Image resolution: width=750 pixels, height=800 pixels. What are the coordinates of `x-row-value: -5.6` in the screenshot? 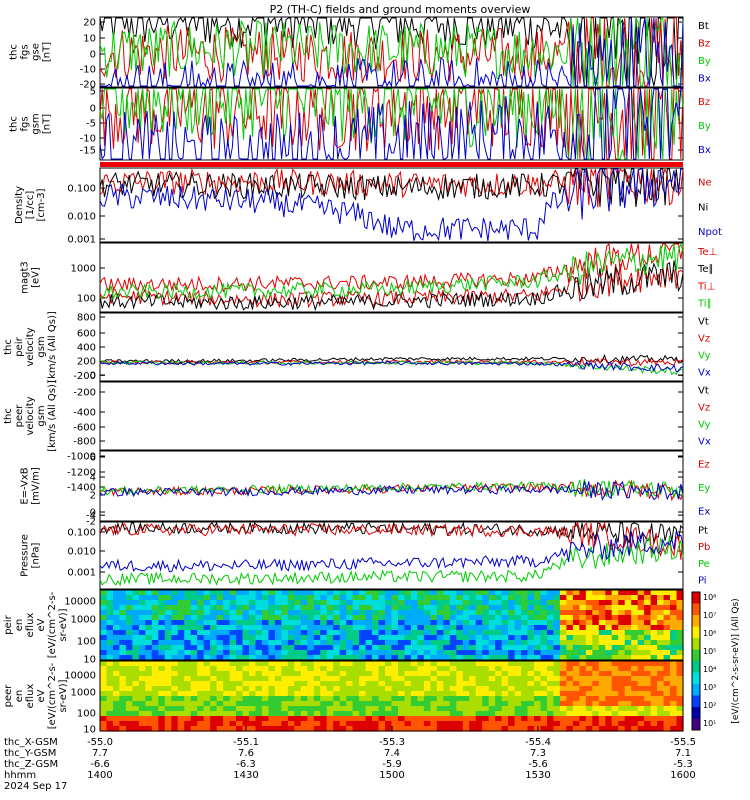 It's located at (538, 764).